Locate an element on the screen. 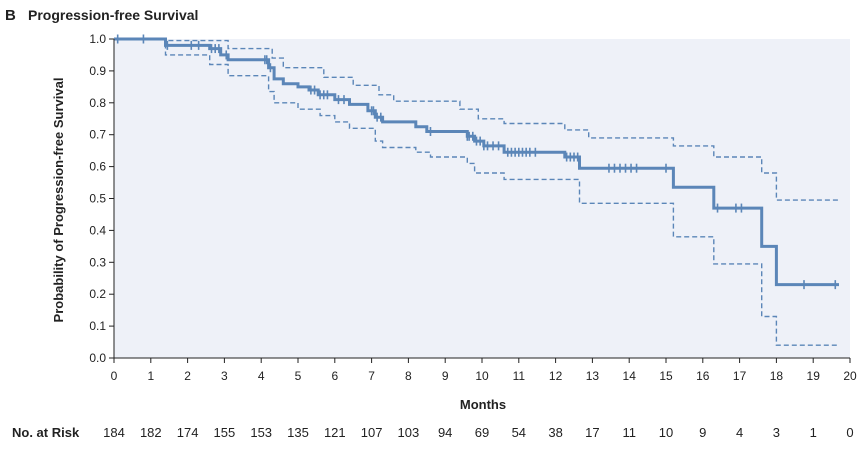 Image resolution: width=863 pixels, height=449 pixels. risk-count: 9 is located at coordinates (702, 432).